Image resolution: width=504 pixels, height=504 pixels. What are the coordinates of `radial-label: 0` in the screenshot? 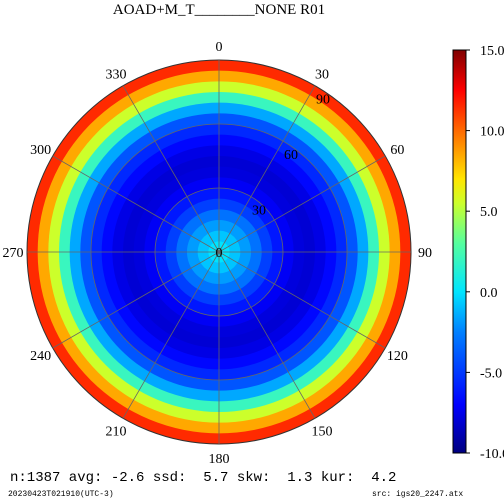 It's located at (219, 253).